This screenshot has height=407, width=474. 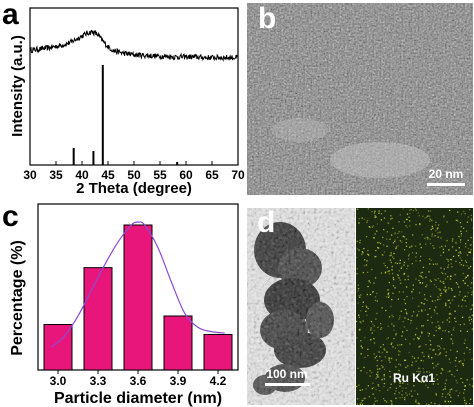 I want to click on panel-b-scale-bar-label: 20 nm, so click(x=446, y=174).